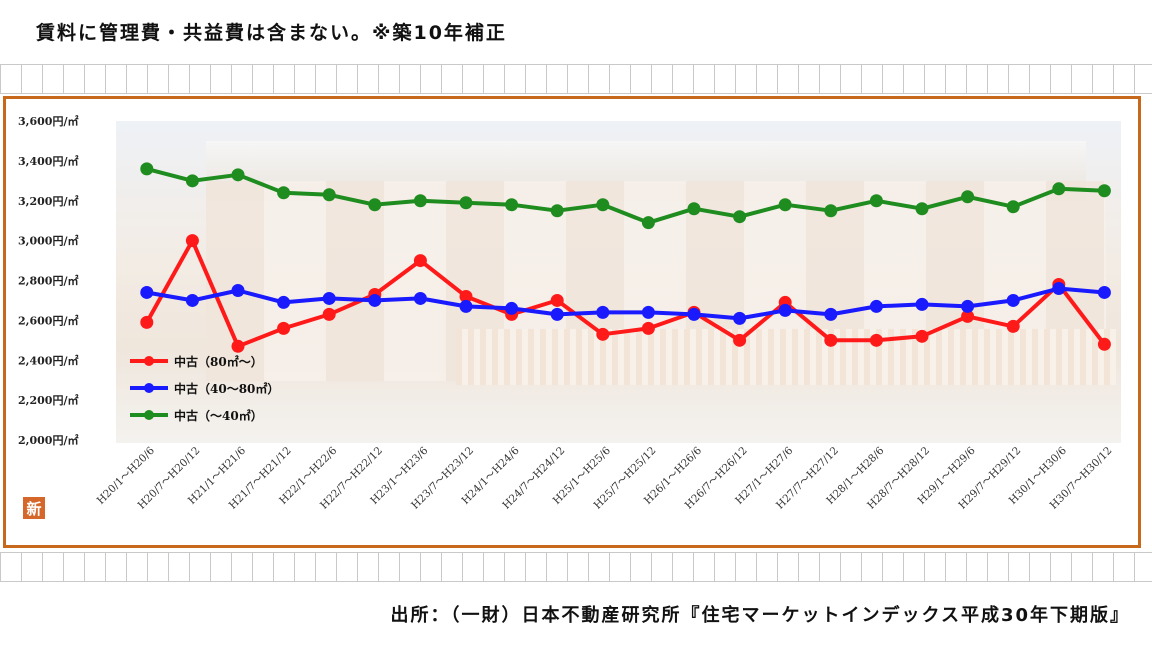 This screenshot has width=1152, height=648. Describe the element at coordinates (48, 281) in the screenshot. I see `y-tick-label: 2,800円/㎡` at that location.